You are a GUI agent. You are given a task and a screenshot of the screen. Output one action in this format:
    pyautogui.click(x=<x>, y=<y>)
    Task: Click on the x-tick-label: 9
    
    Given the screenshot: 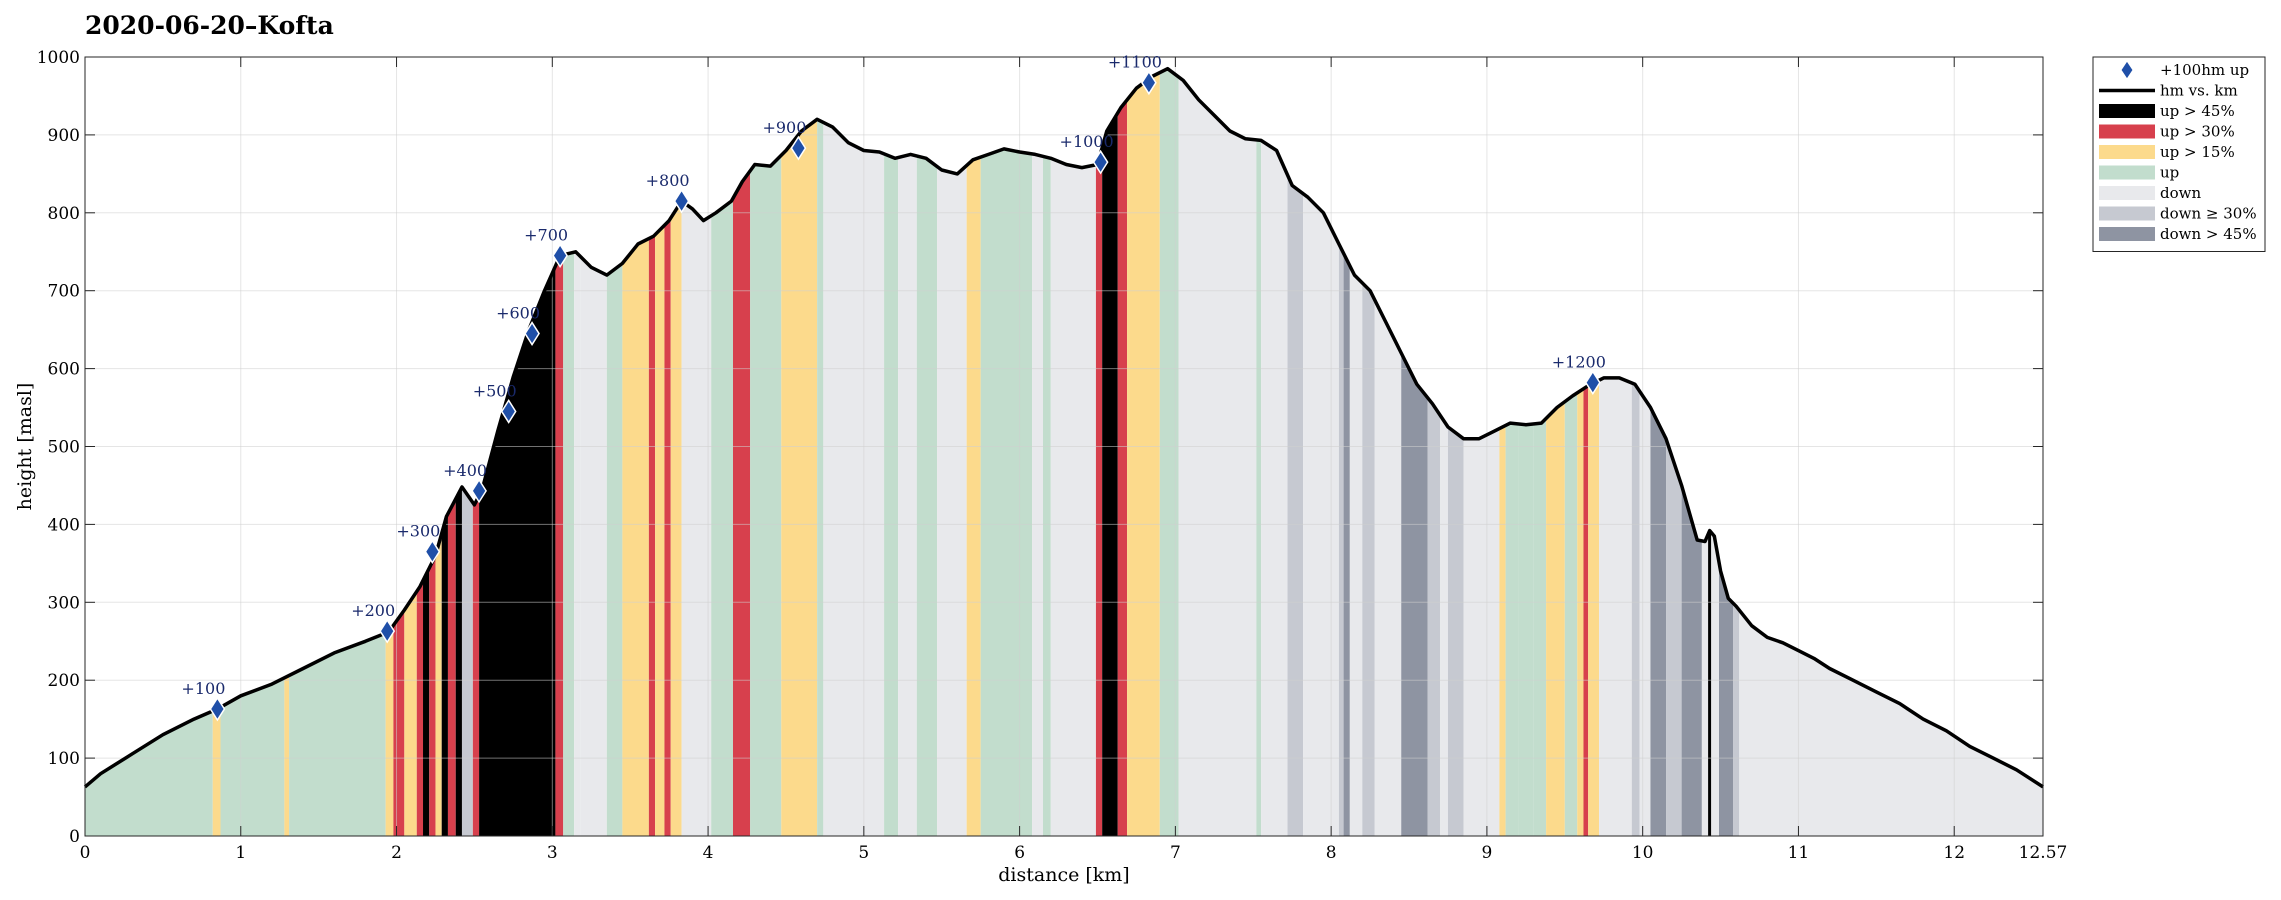 What is the action you would take?
    pyautogui.click(x=1486, y=853)
    